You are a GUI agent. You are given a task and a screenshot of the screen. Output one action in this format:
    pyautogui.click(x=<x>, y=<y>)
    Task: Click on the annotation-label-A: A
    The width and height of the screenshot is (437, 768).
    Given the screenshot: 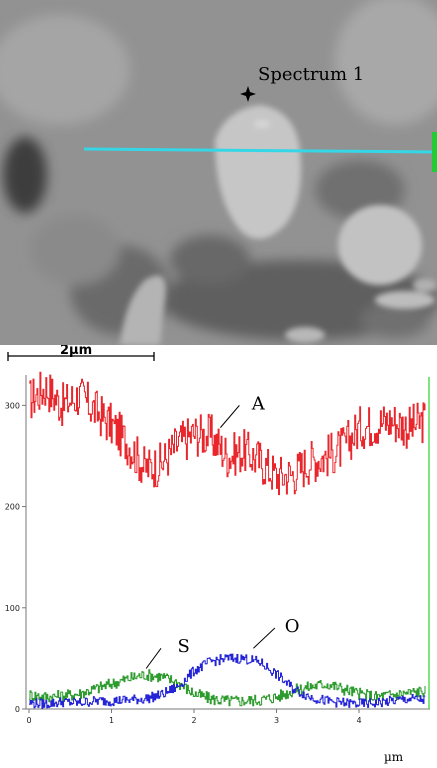 What is the action you would take?
    pyautogui.click(x=258, y=403)
    